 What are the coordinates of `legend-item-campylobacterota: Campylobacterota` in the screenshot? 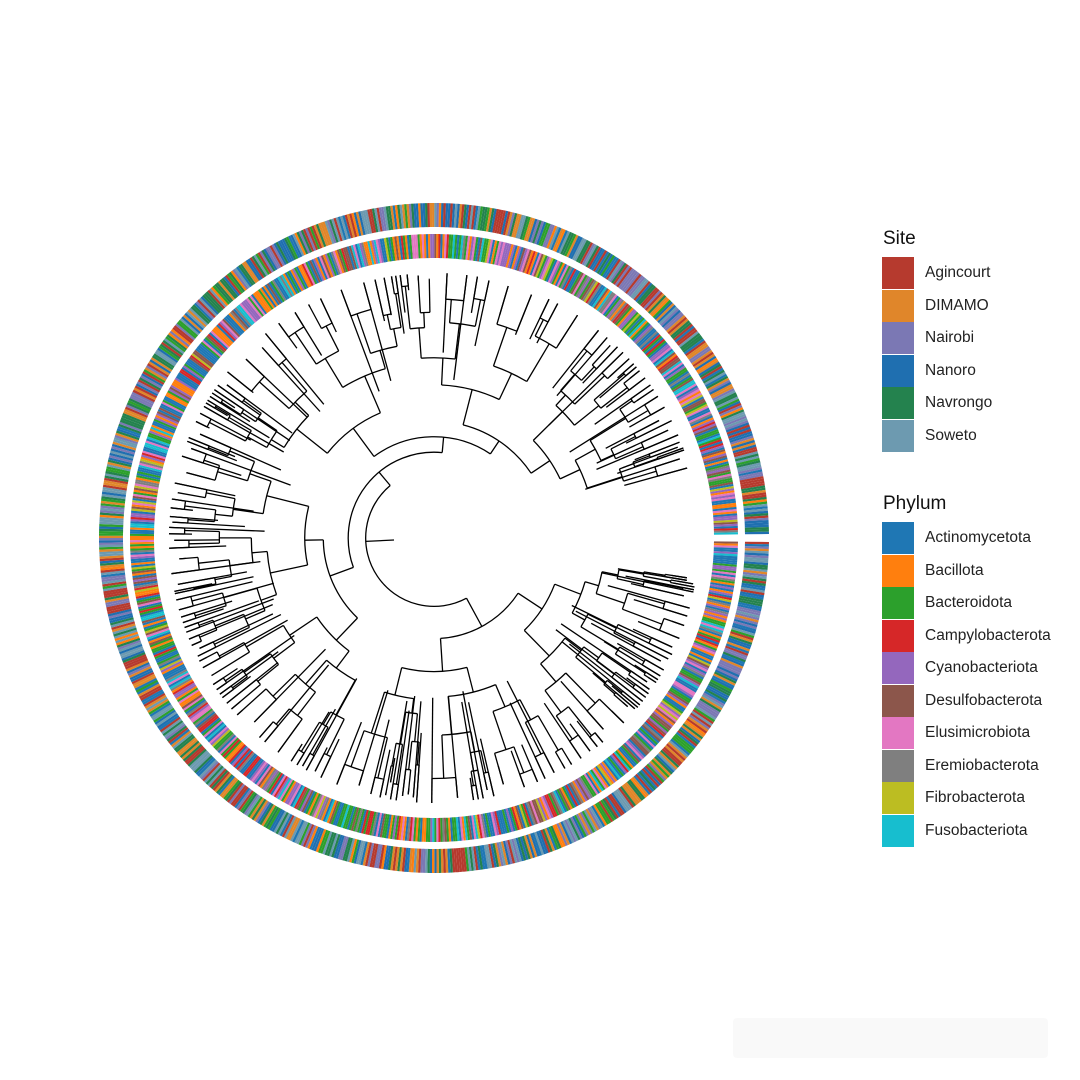 It's located at (966, 636).